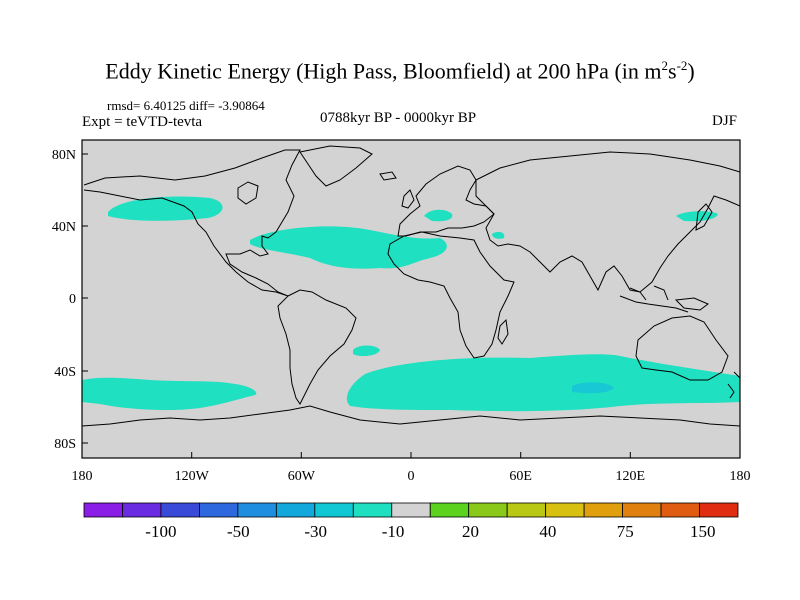 The width and height of the screenshot is (800, 600). I want to click on coast-british-isles, so click(408, 199).